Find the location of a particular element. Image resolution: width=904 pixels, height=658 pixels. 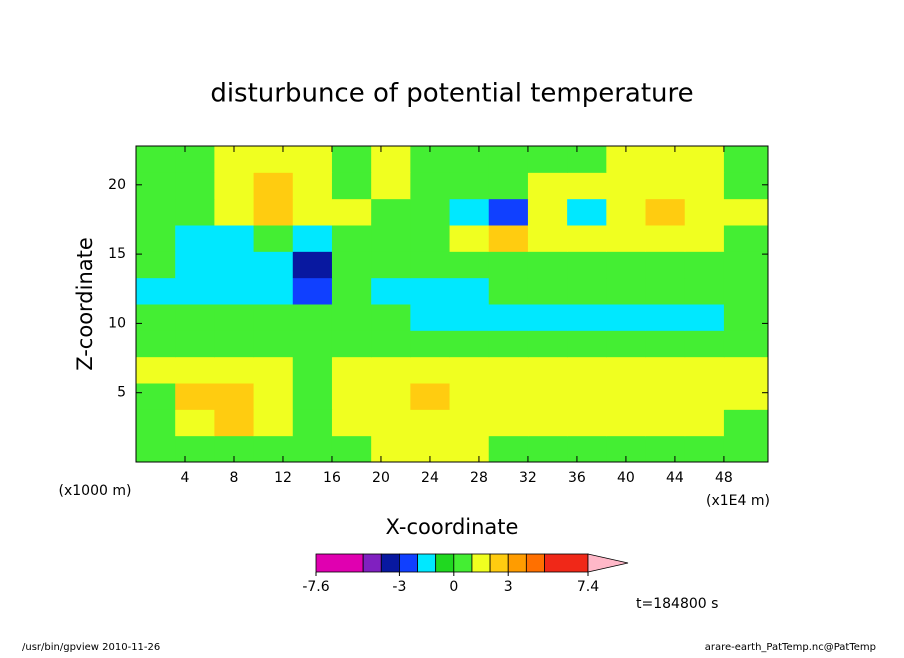

y-tick-label: 5 is located at coordinates (121, 393).